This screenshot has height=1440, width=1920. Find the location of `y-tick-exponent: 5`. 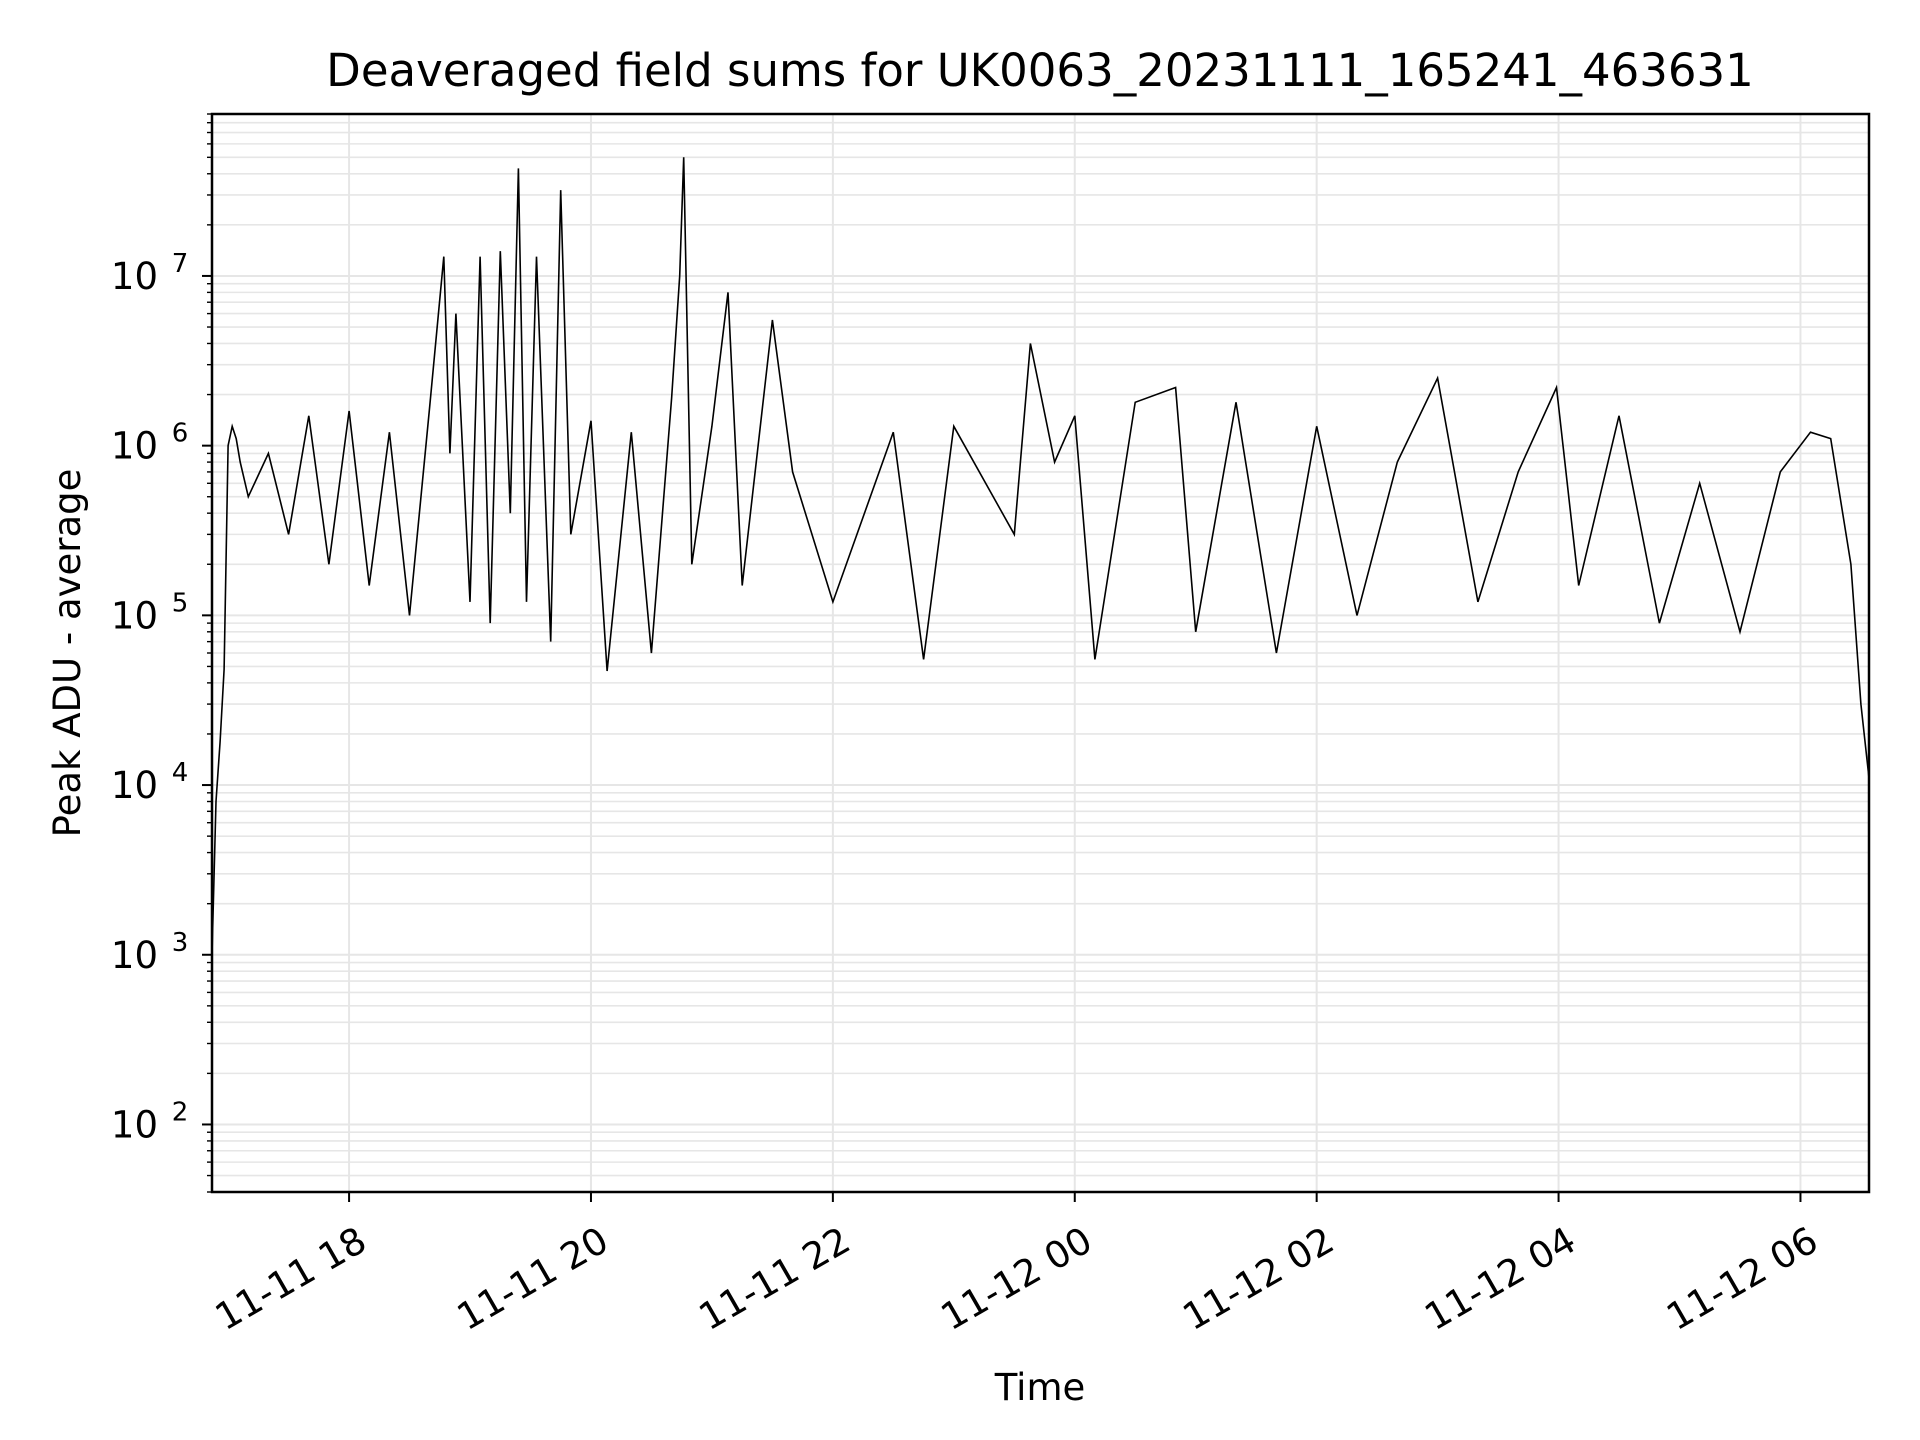

y-tick-exponent: 5 is located at coordinates (180, 603).